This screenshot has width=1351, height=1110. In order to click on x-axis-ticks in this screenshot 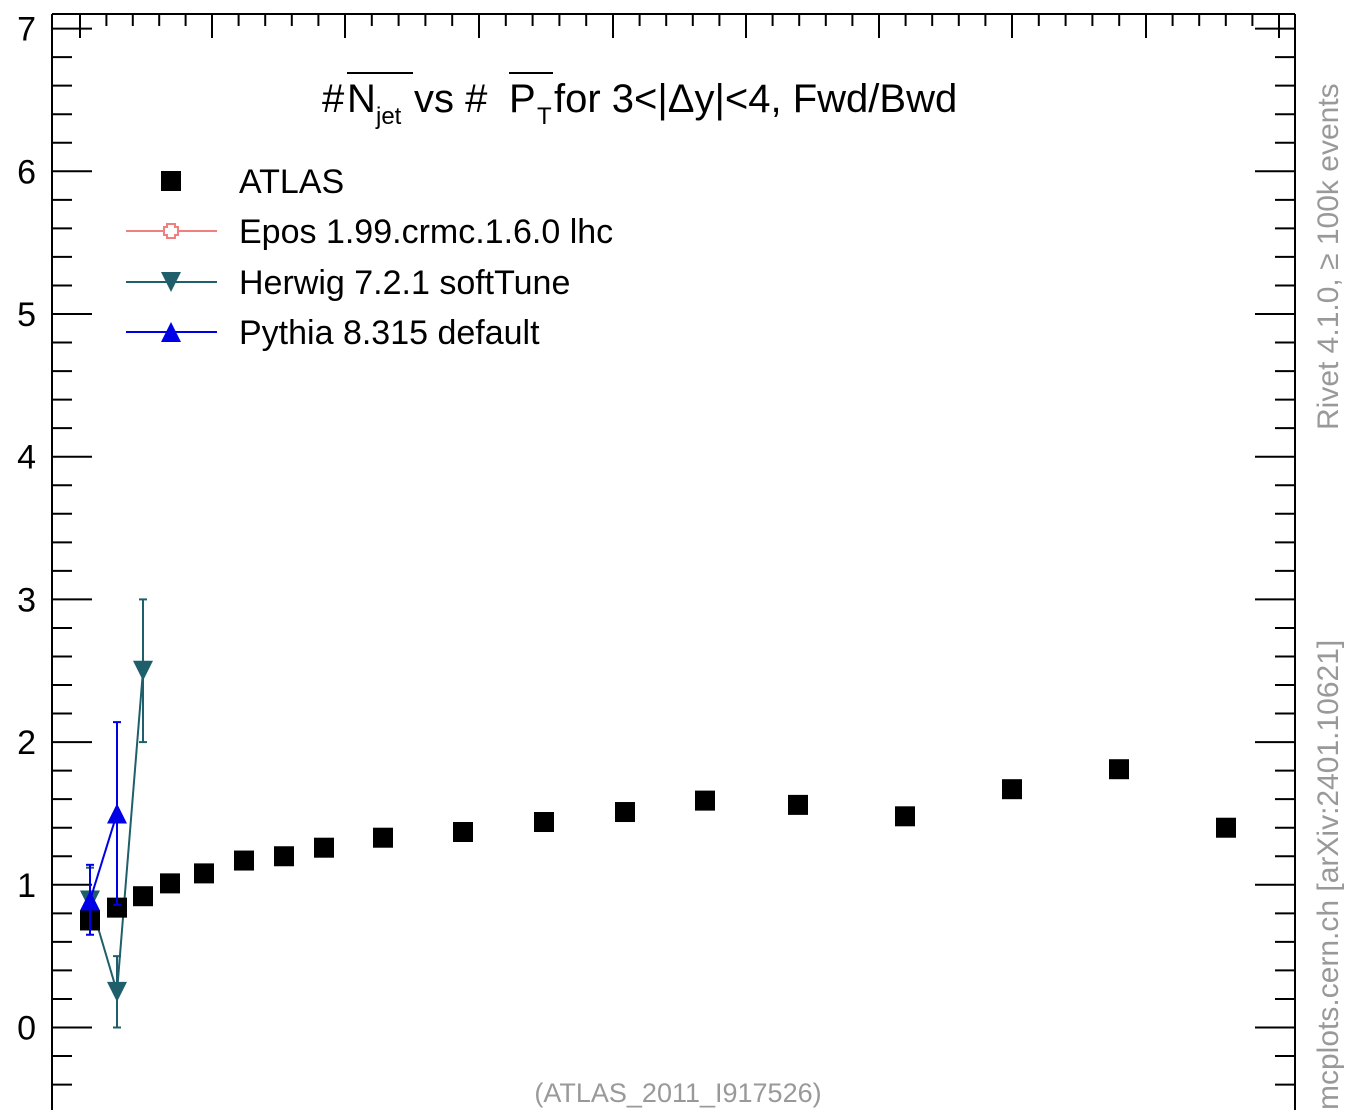, I will do `click(679, 26)`.